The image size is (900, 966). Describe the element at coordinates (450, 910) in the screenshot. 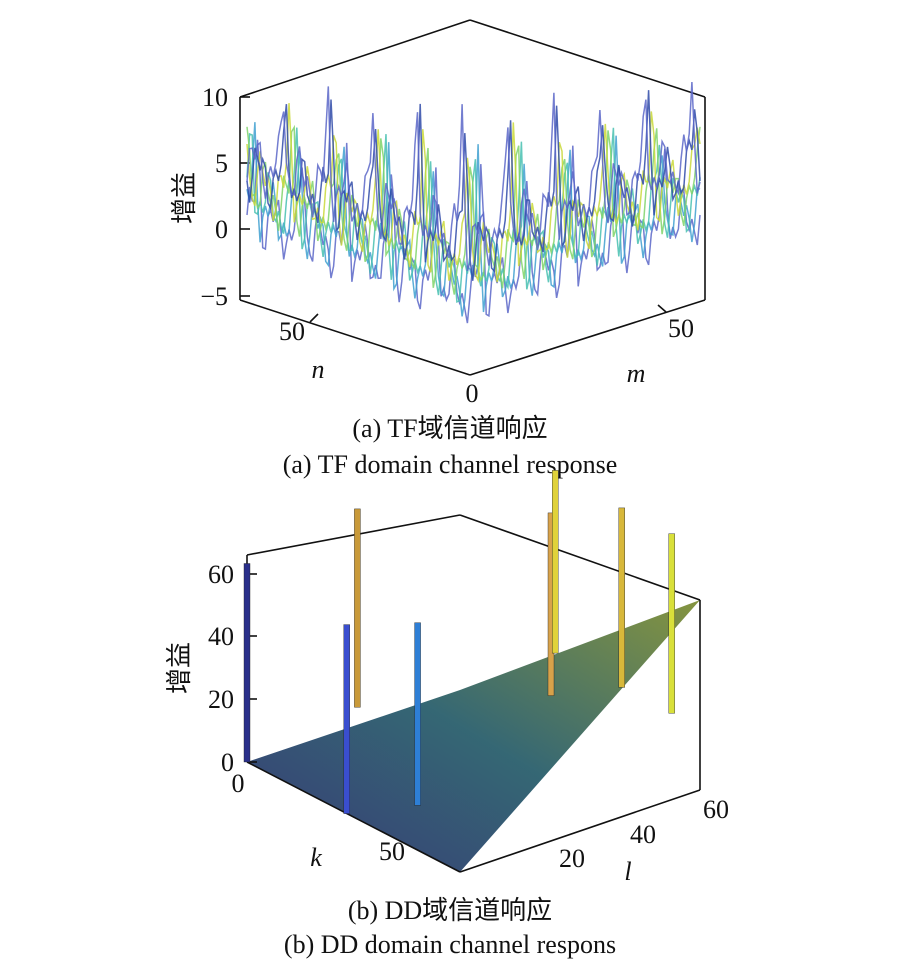

I see `caption-b-chinese: (b) DD域信道响应` at that location.